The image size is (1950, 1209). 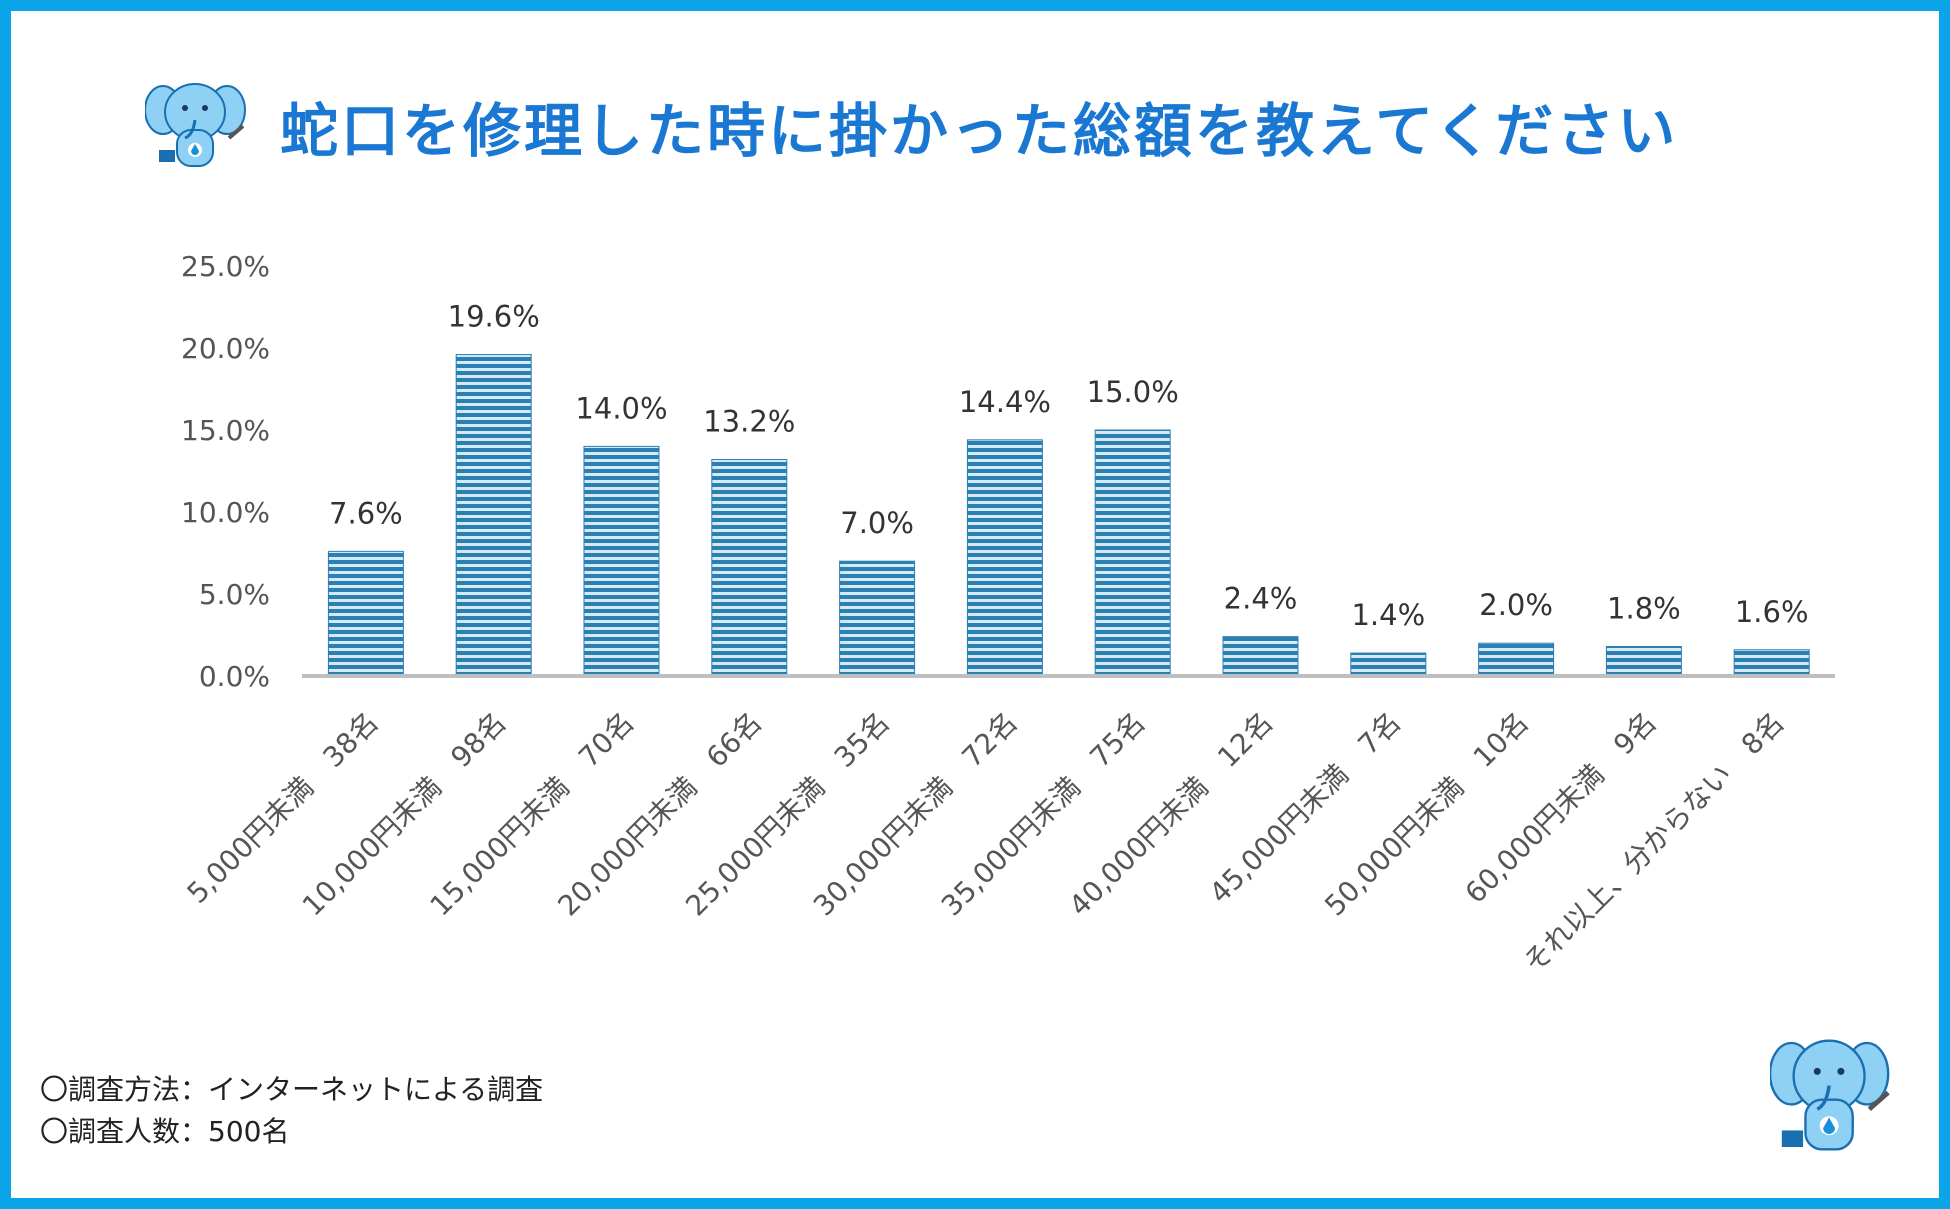 I want to click on y-tick-label: 20.0%, so click(x=225, y=348).